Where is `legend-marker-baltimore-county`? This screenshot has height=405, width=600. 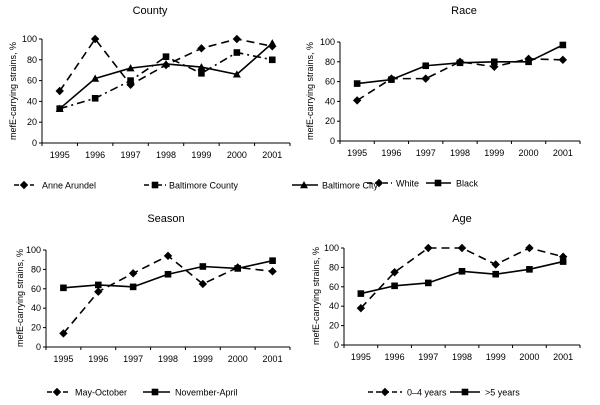
legend-marker-baltimore-county is located at coordinates (155, 185).